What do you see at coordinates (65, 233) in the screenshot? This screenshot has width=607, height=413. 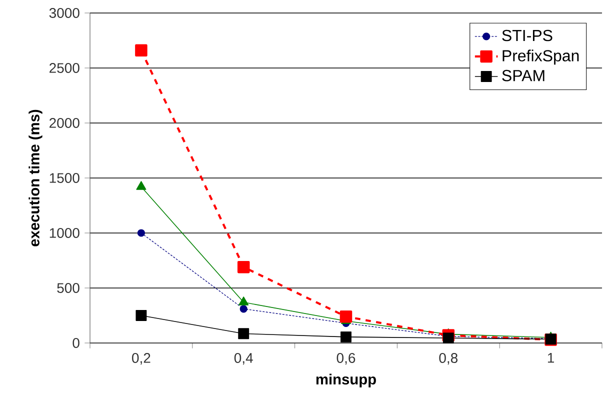 I see `y-tick-label: 1000` at bounding box center [65, 233].